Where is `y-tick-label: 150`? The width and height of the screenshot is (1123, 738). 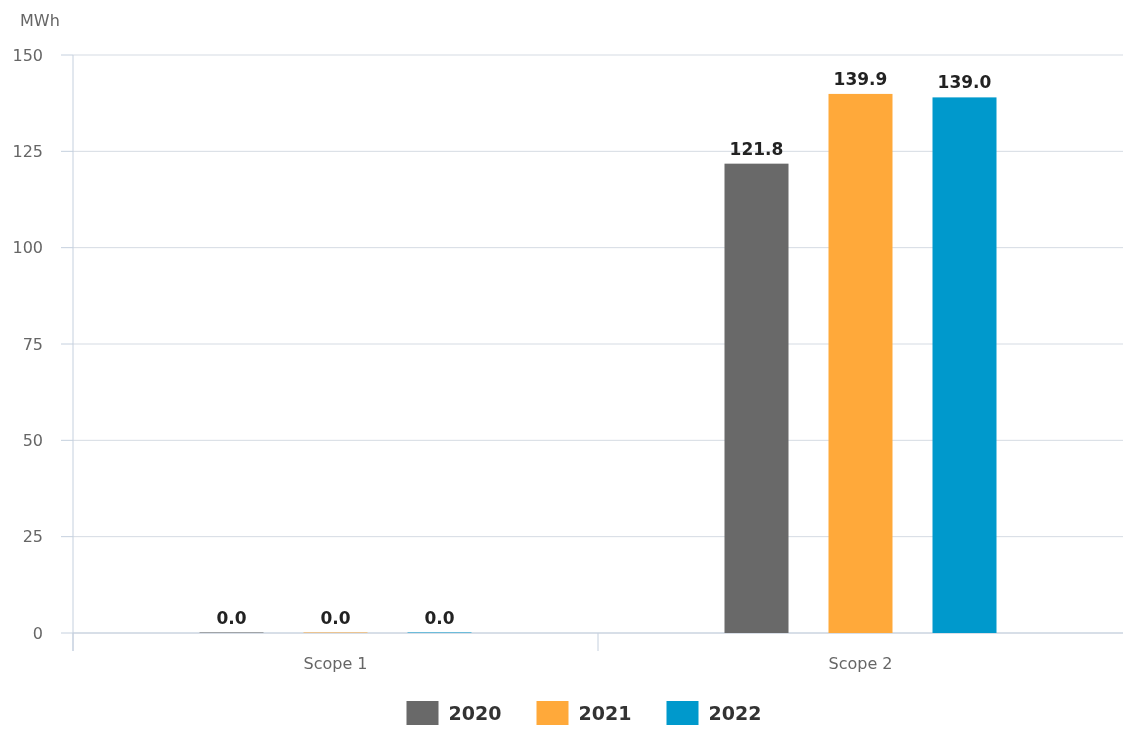
y-tick-label: 150 is located at coordinates (27, 55).